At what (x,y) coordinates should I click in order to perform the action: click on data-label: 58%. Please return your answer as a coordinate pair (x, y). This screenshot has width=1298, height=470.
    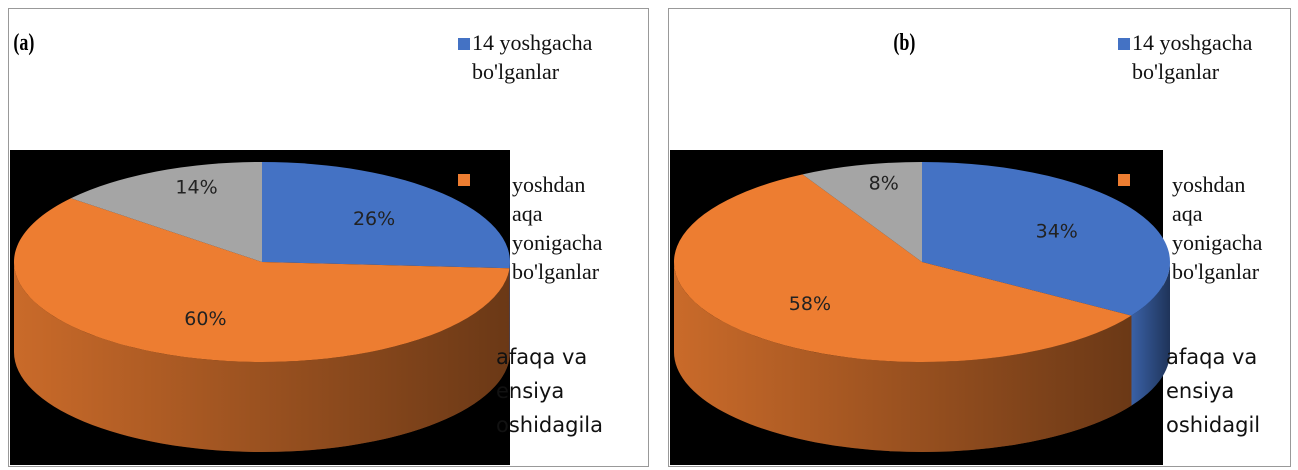
    Looking at the image, I should click on (810, 304).